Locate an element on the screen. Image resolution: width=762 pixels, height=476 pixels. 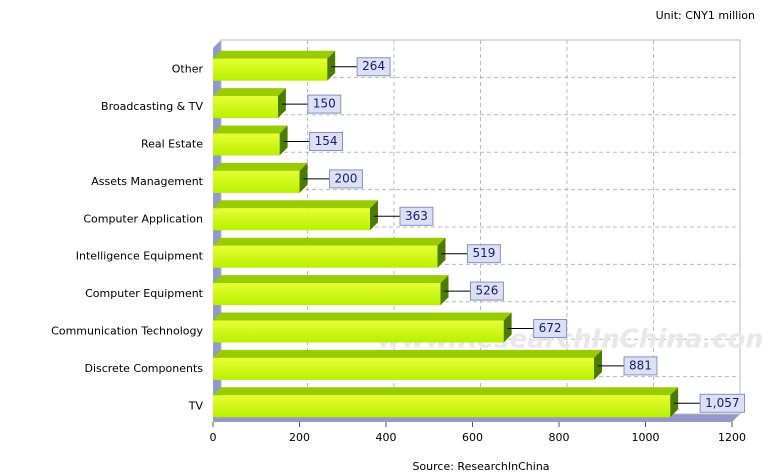
y-tick-label: Assets Management is located at coordinates (147, 181).